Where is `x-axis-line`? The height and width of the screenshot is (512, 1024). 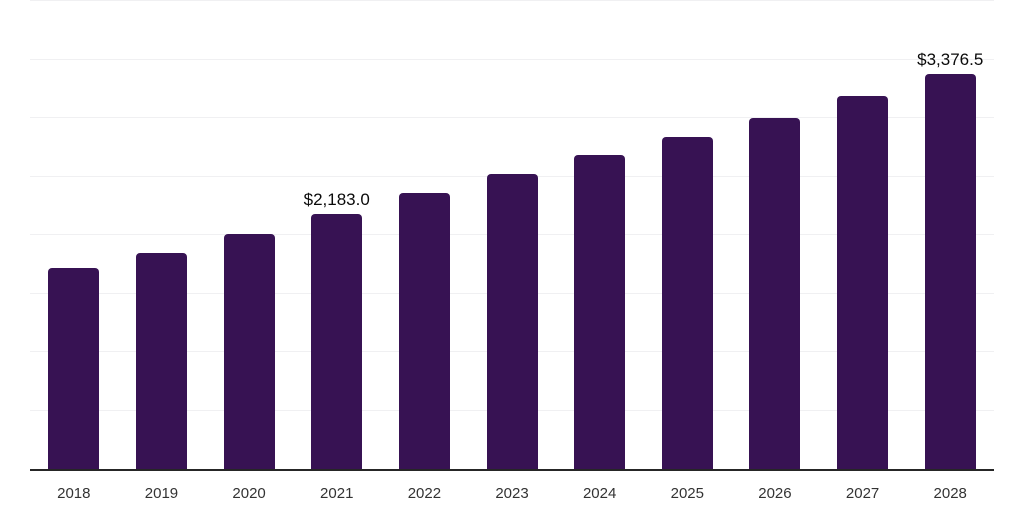 x-axis-line is located at coordinates (512, 470).